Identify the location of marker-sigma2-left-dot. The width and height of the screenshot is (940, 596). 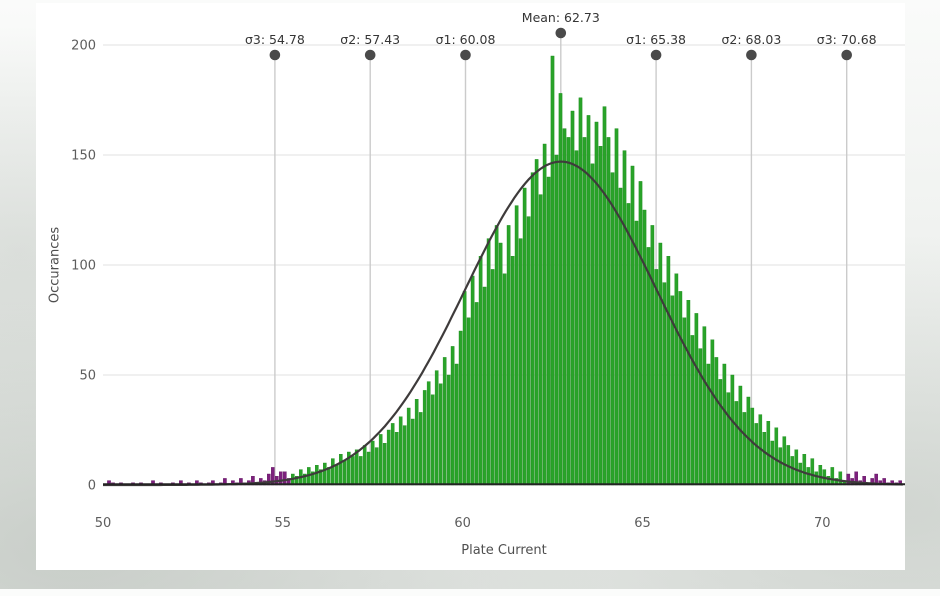
(370, 55).